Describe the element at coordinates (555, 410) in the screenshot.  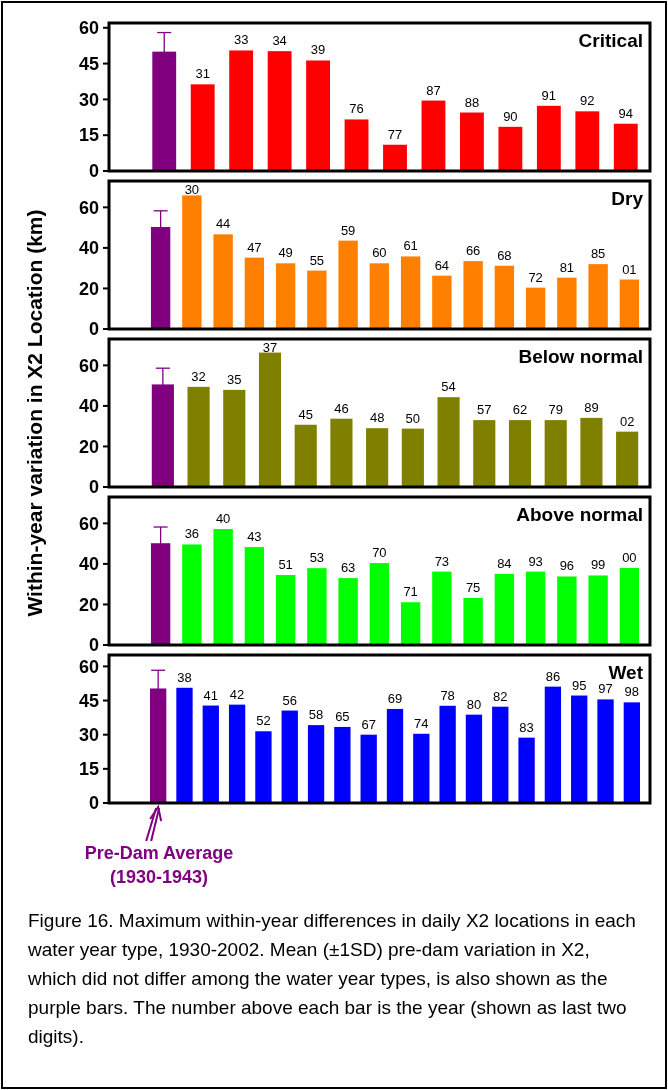
I see `x-tick-label: 79` at that location.